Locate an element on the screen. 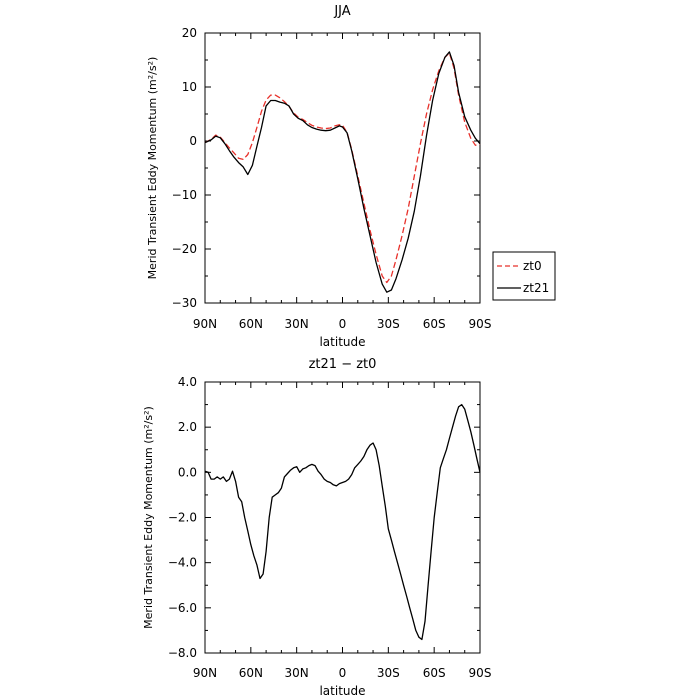  legend: zt0 zt21 is located at coordinates (524, 276).